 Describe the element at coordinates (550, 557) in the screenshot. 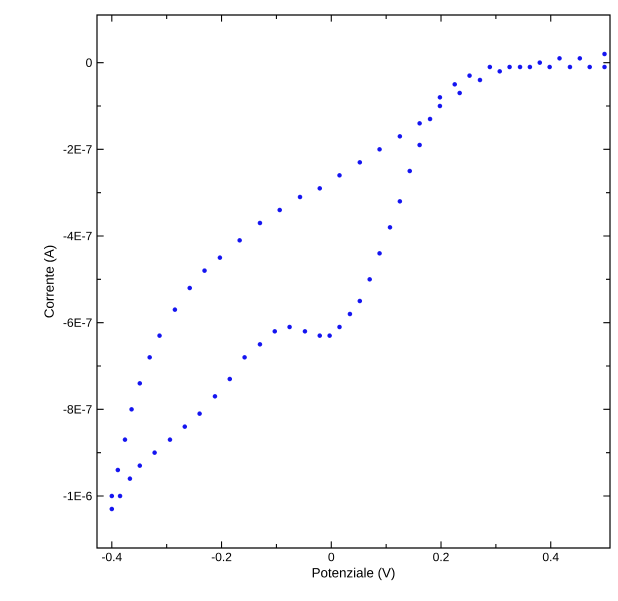

I see `x-tick-label: 0.4` at that location.